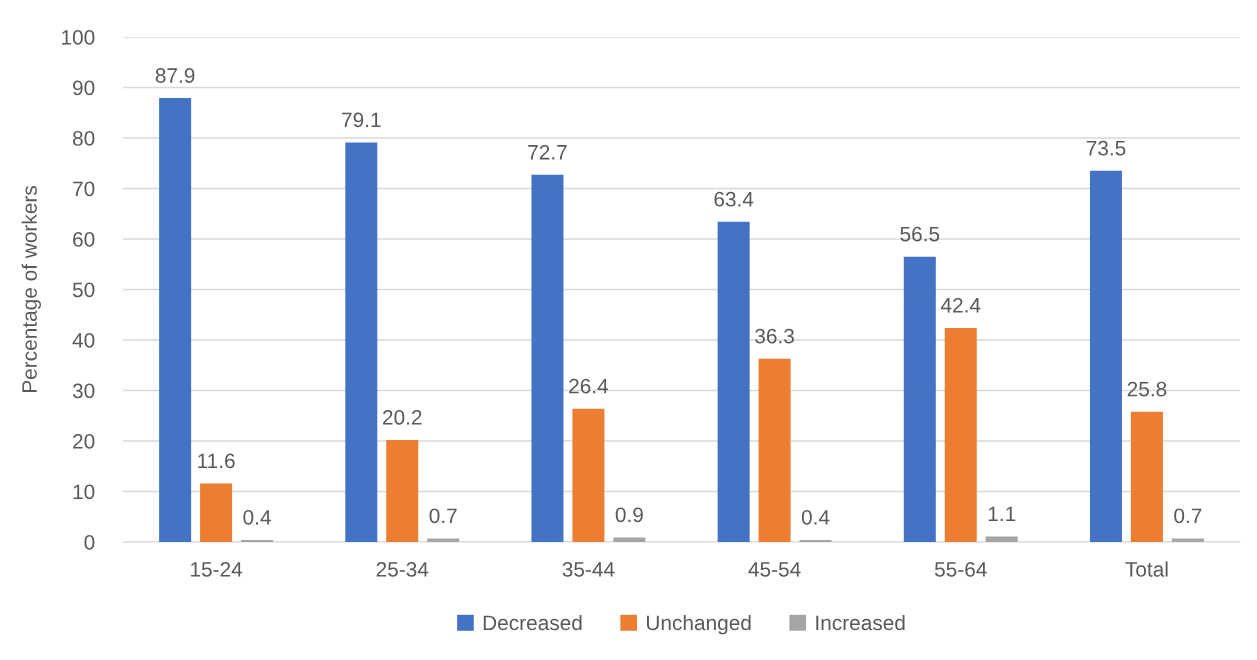  Describe the element at coordinates (960, 305) in the screenshot. I see `data-label: 42.4` at that location.